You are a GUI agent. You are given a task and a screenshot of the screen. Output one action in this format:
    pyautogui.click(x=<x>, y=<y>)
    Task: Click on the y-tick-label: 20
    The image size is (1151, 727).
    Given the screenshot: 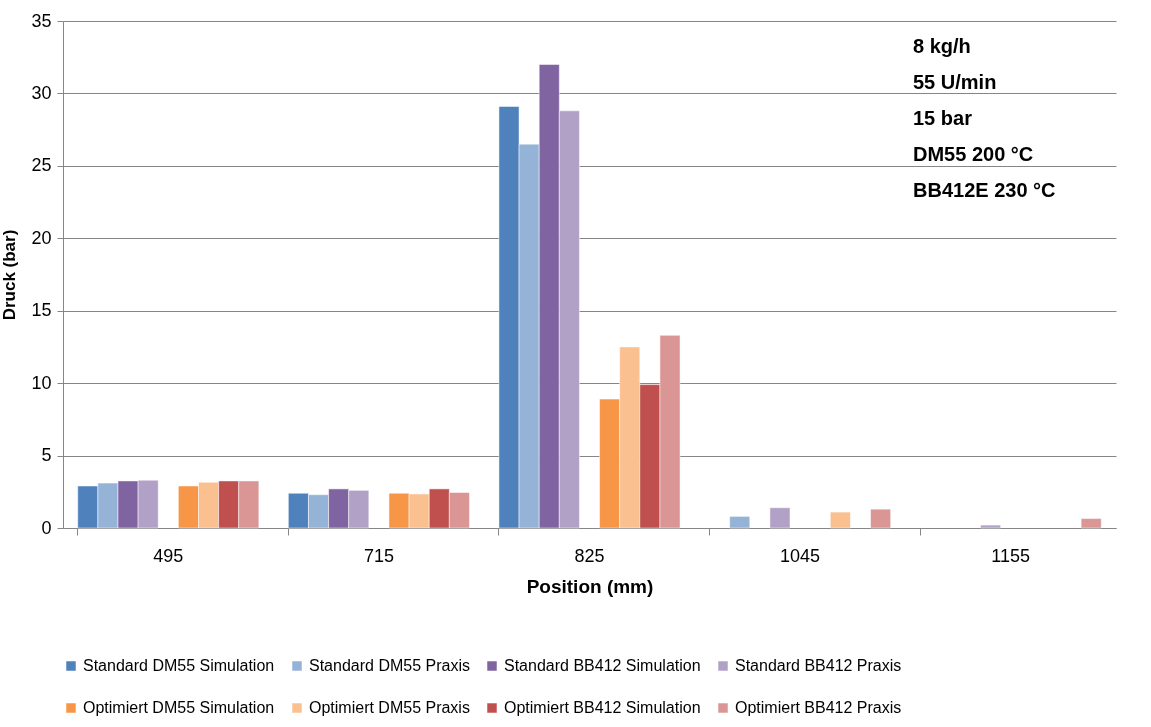 What is the action you would take?
    pyautogui.click(x=41, y=237)
    